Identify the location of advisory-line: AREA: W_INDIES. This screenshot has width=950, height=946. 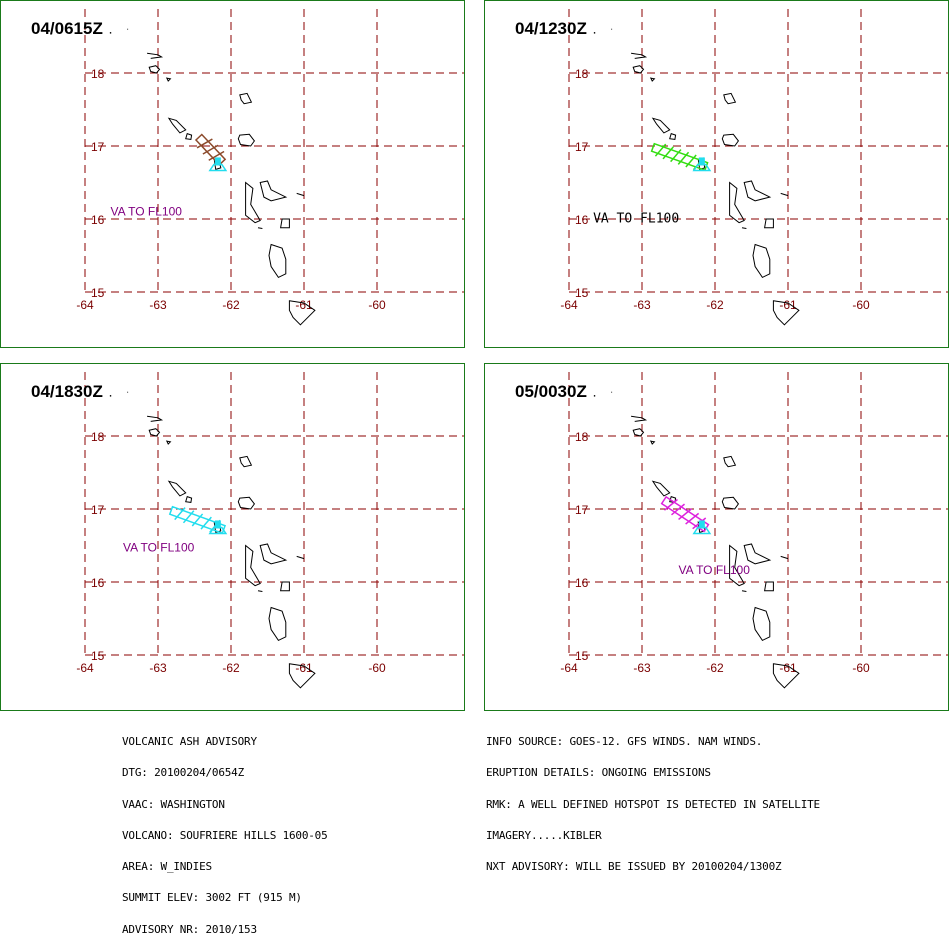
(167, 867).